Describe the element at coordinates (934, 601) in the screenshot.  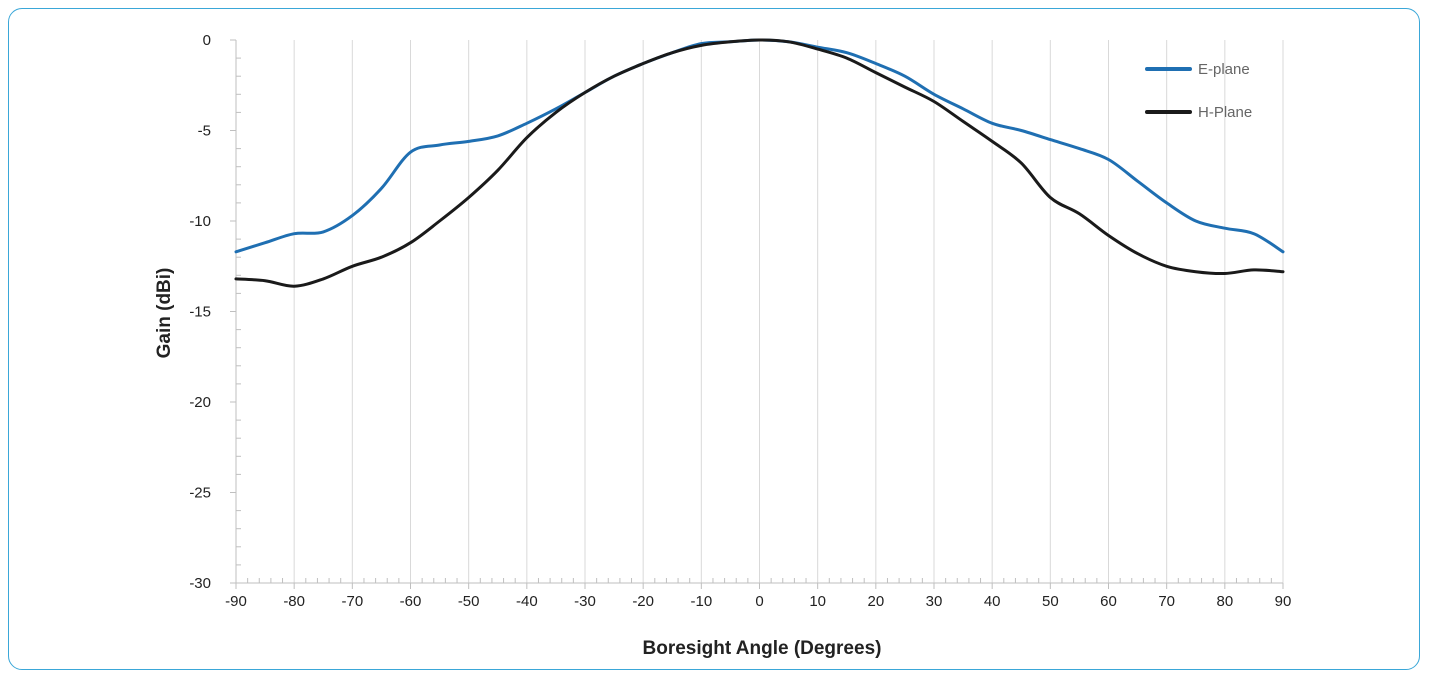
I see `x-tick-label: 30` at that location.